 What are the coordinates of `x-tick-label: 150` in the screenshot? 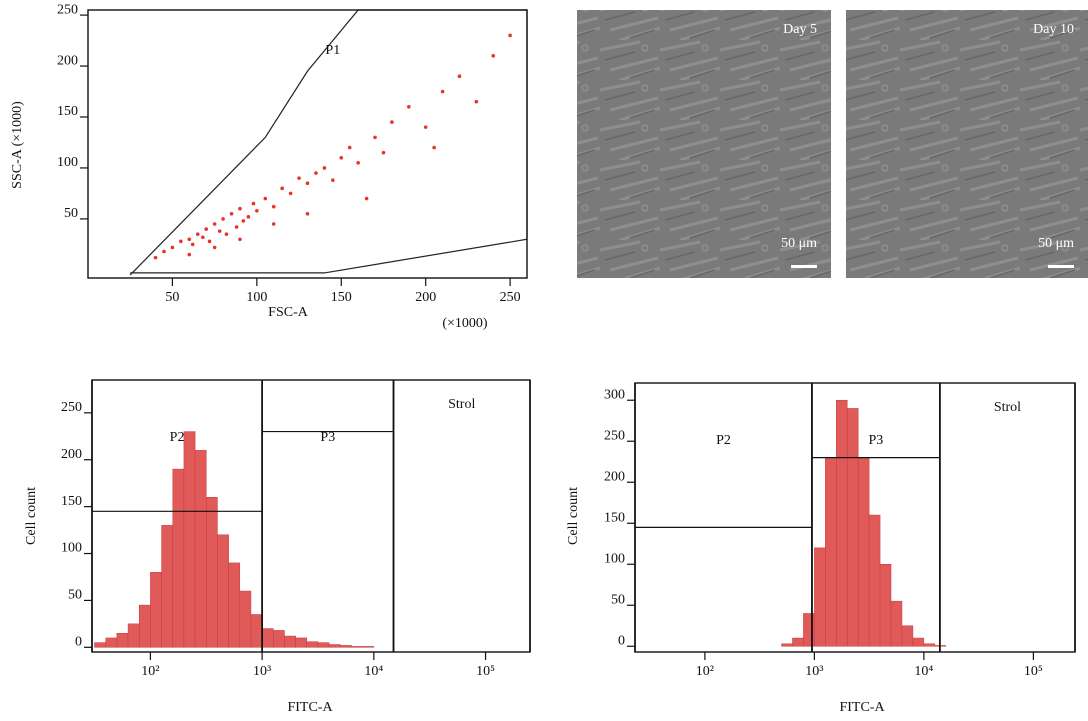 It's located at (341, 297).